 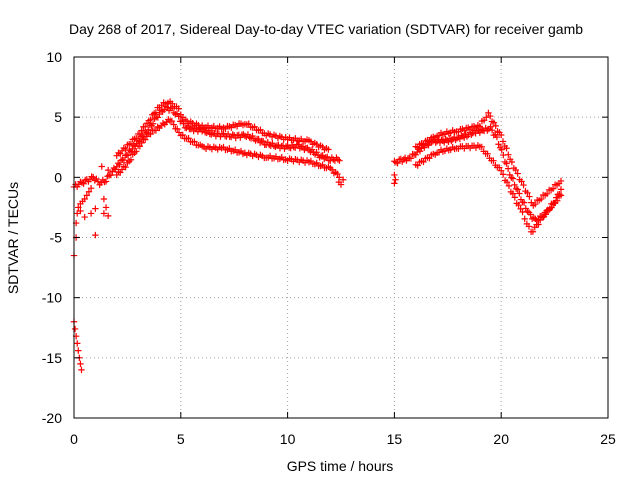 I want to click on x-tick-label: 25, so click(x=608, y=439).